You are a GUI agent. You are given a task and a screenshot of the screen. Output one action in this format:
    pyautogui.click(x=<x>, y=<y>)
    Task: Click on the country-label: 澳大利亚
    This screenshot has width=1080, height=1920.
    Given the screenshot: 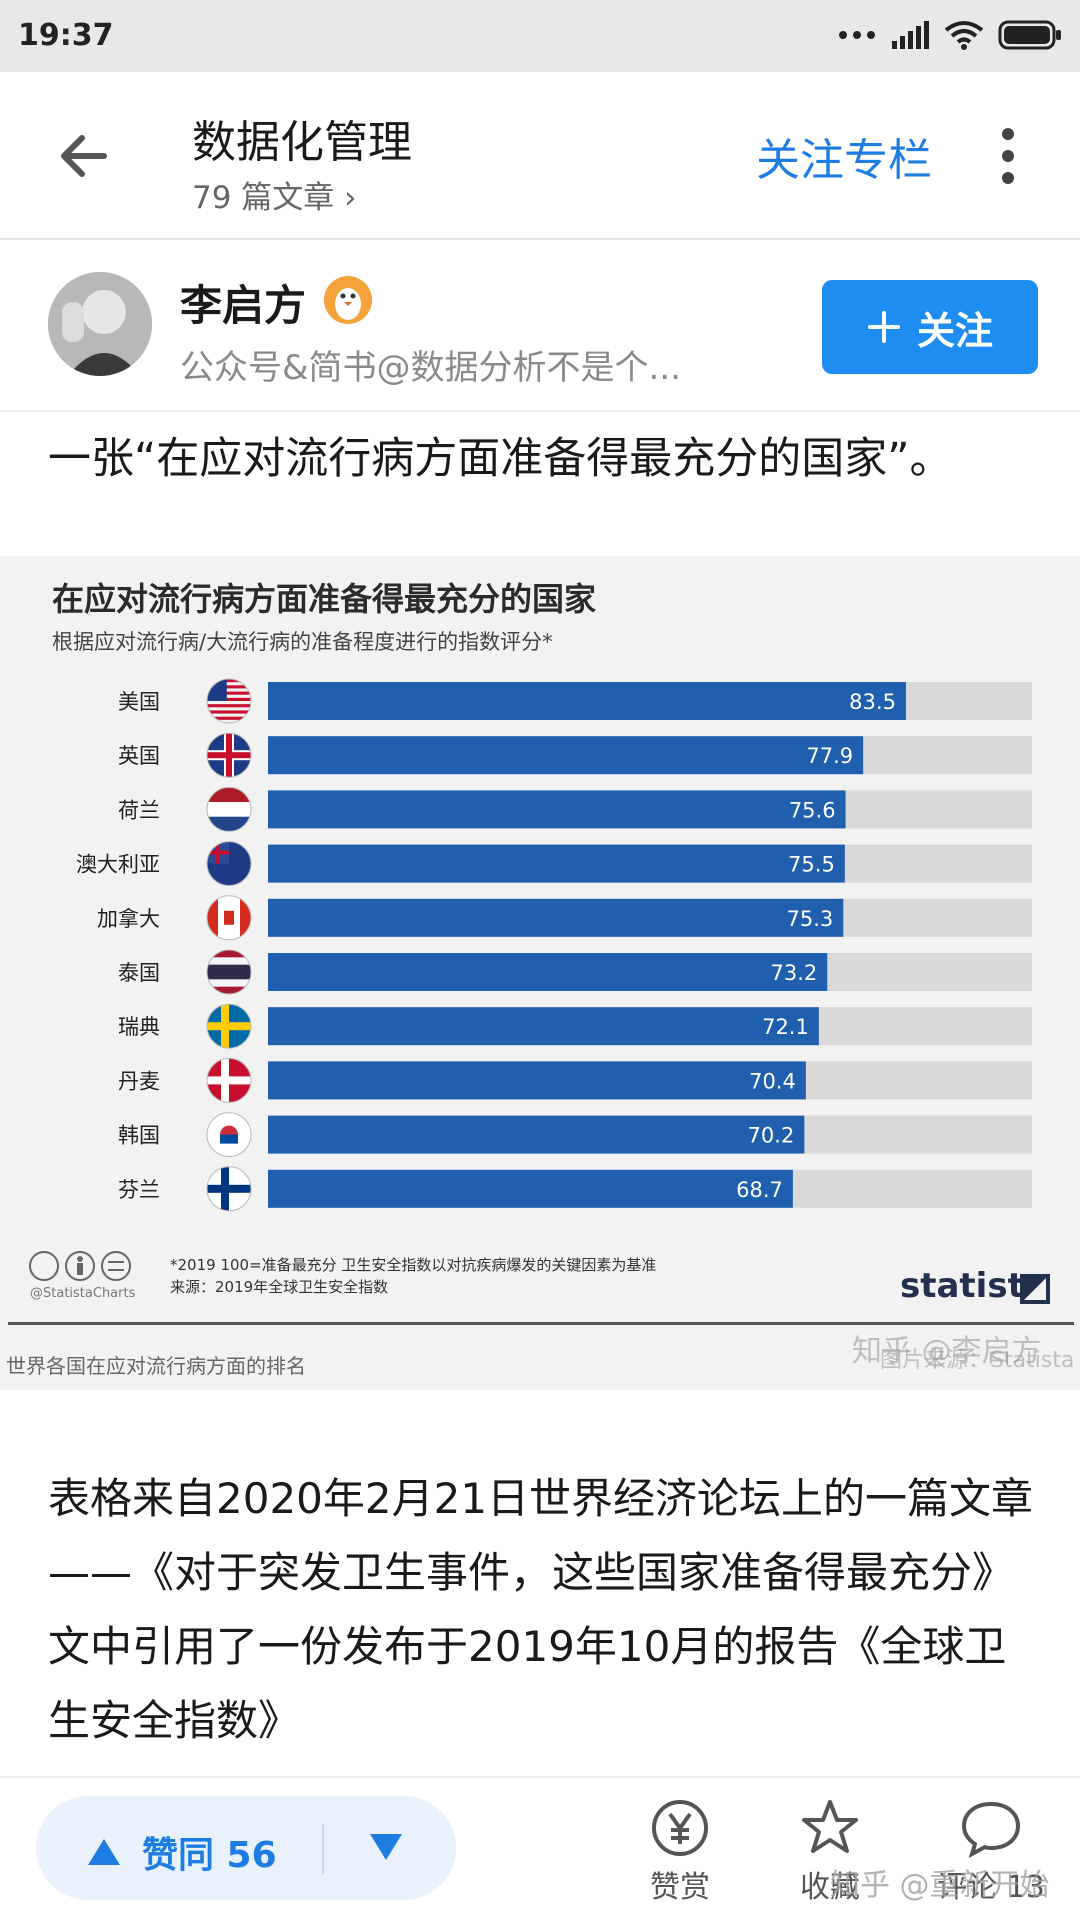 What is the action you would take?
    pyautogui.click(x=118, y=865)
    